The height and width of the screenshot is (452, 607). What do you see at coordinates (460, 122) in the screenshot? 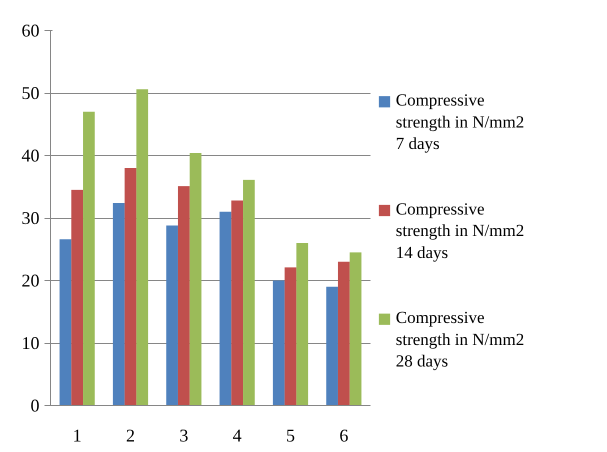
I see `legend-label: Compressive strength in N/mm2 7 days` at bounding box center [460, 122].